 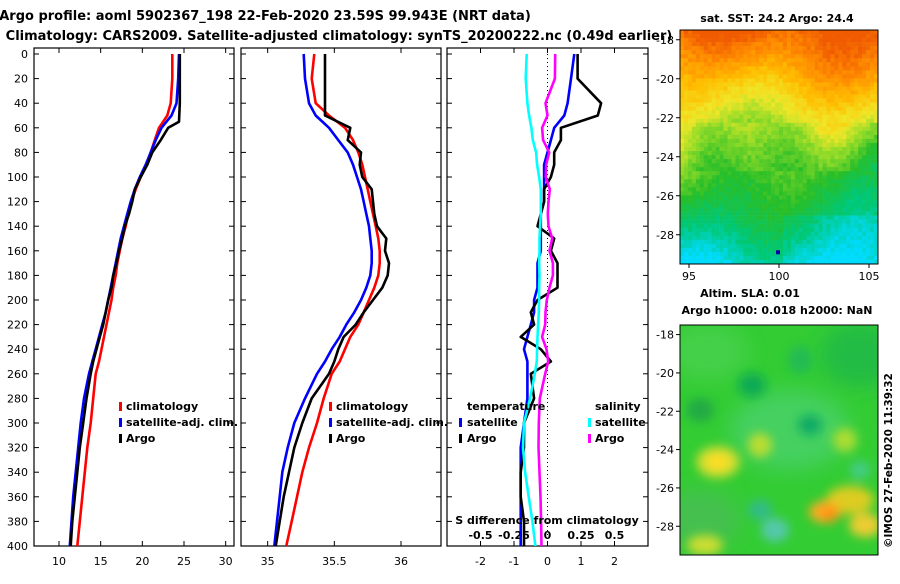 I want to click on sst-y-tick-label: -24, so click(x=665, y=157).